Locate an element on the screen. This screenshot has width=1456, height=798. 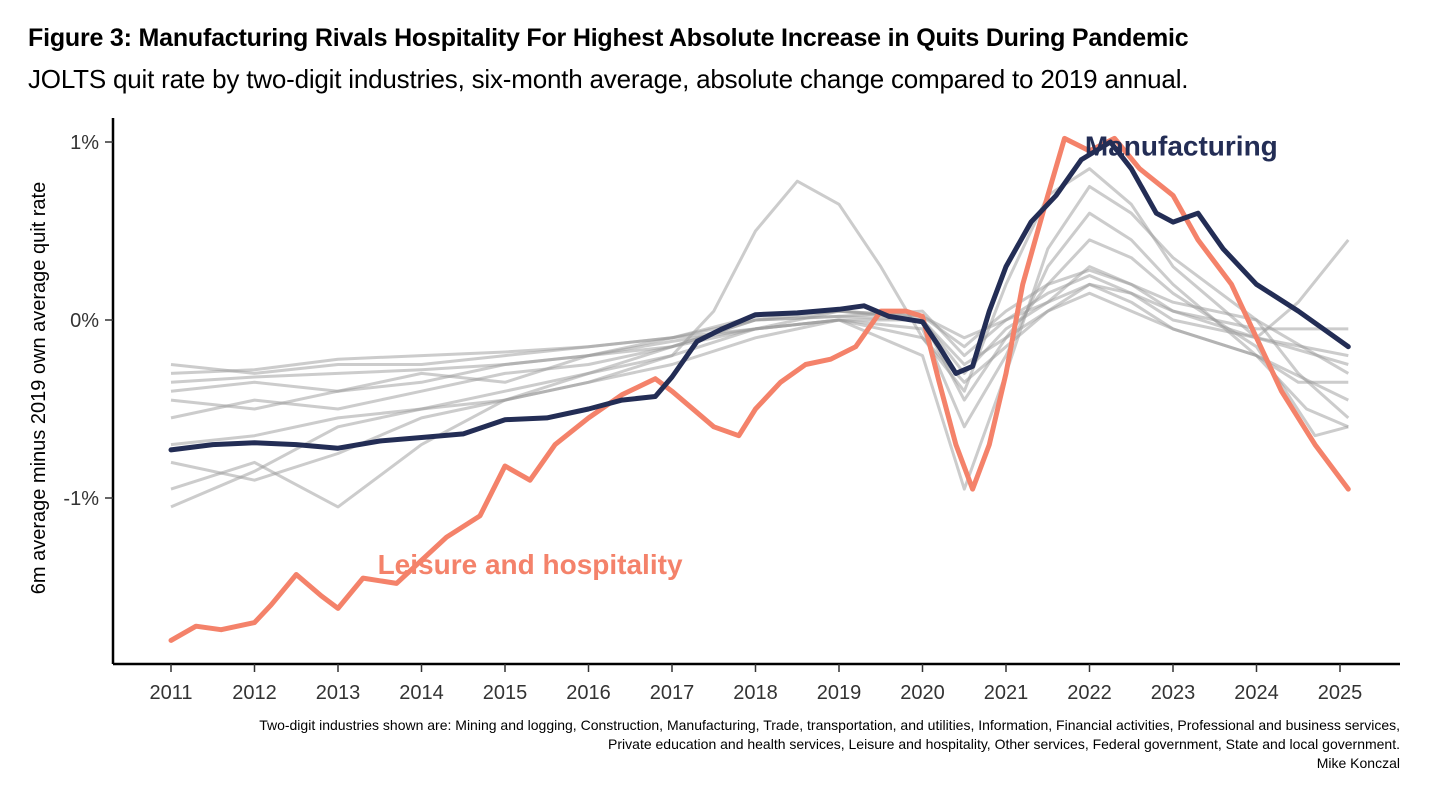
x-tick-label: 2017 is located at coordinates (672, 693).